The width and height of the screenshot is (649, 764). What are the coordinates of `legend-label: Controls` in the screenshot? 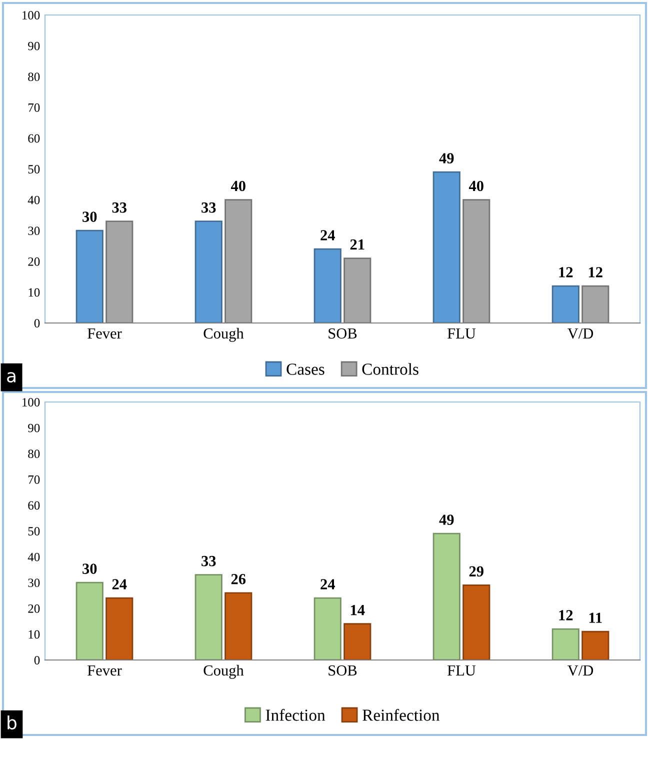 It's located at (390, 369).